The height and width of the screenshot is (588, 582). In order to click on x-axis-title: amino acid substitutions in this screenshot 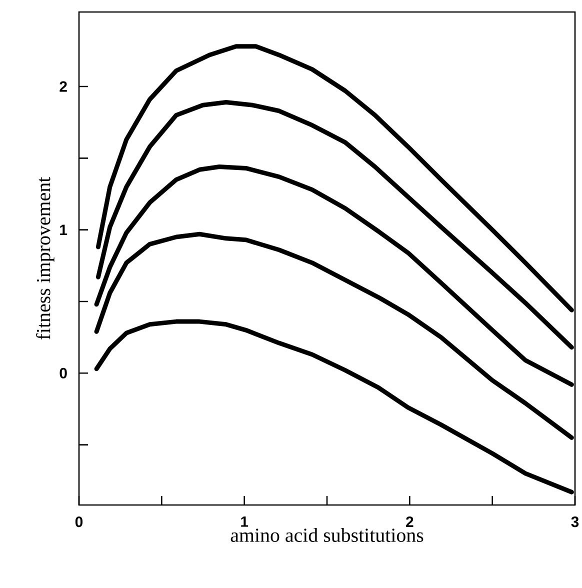, I will do `click(327, 535)`.